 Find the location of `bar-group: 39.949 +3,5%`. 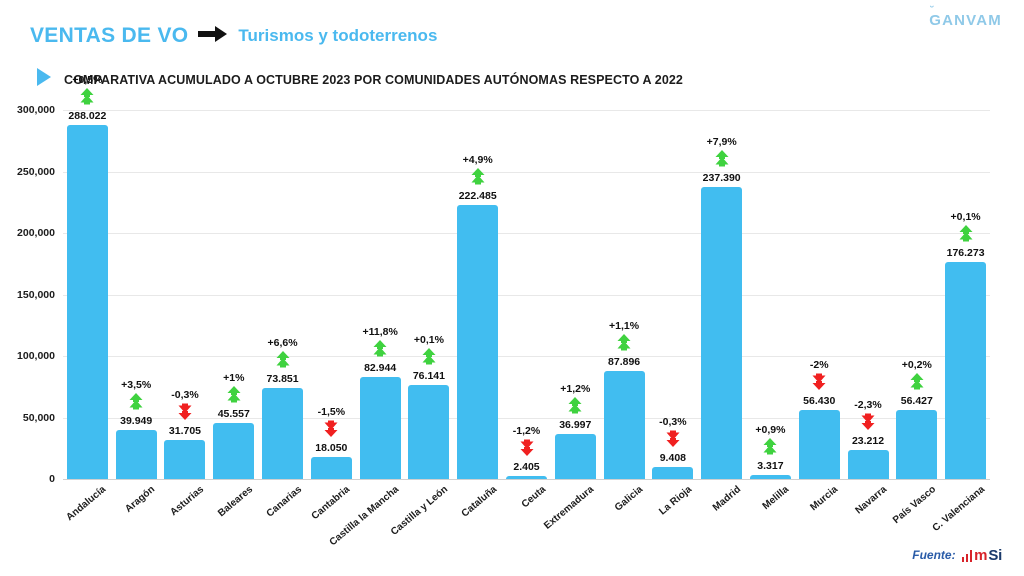

bar-group: 39.949 +3,5% is located at coordinates (136, 294).